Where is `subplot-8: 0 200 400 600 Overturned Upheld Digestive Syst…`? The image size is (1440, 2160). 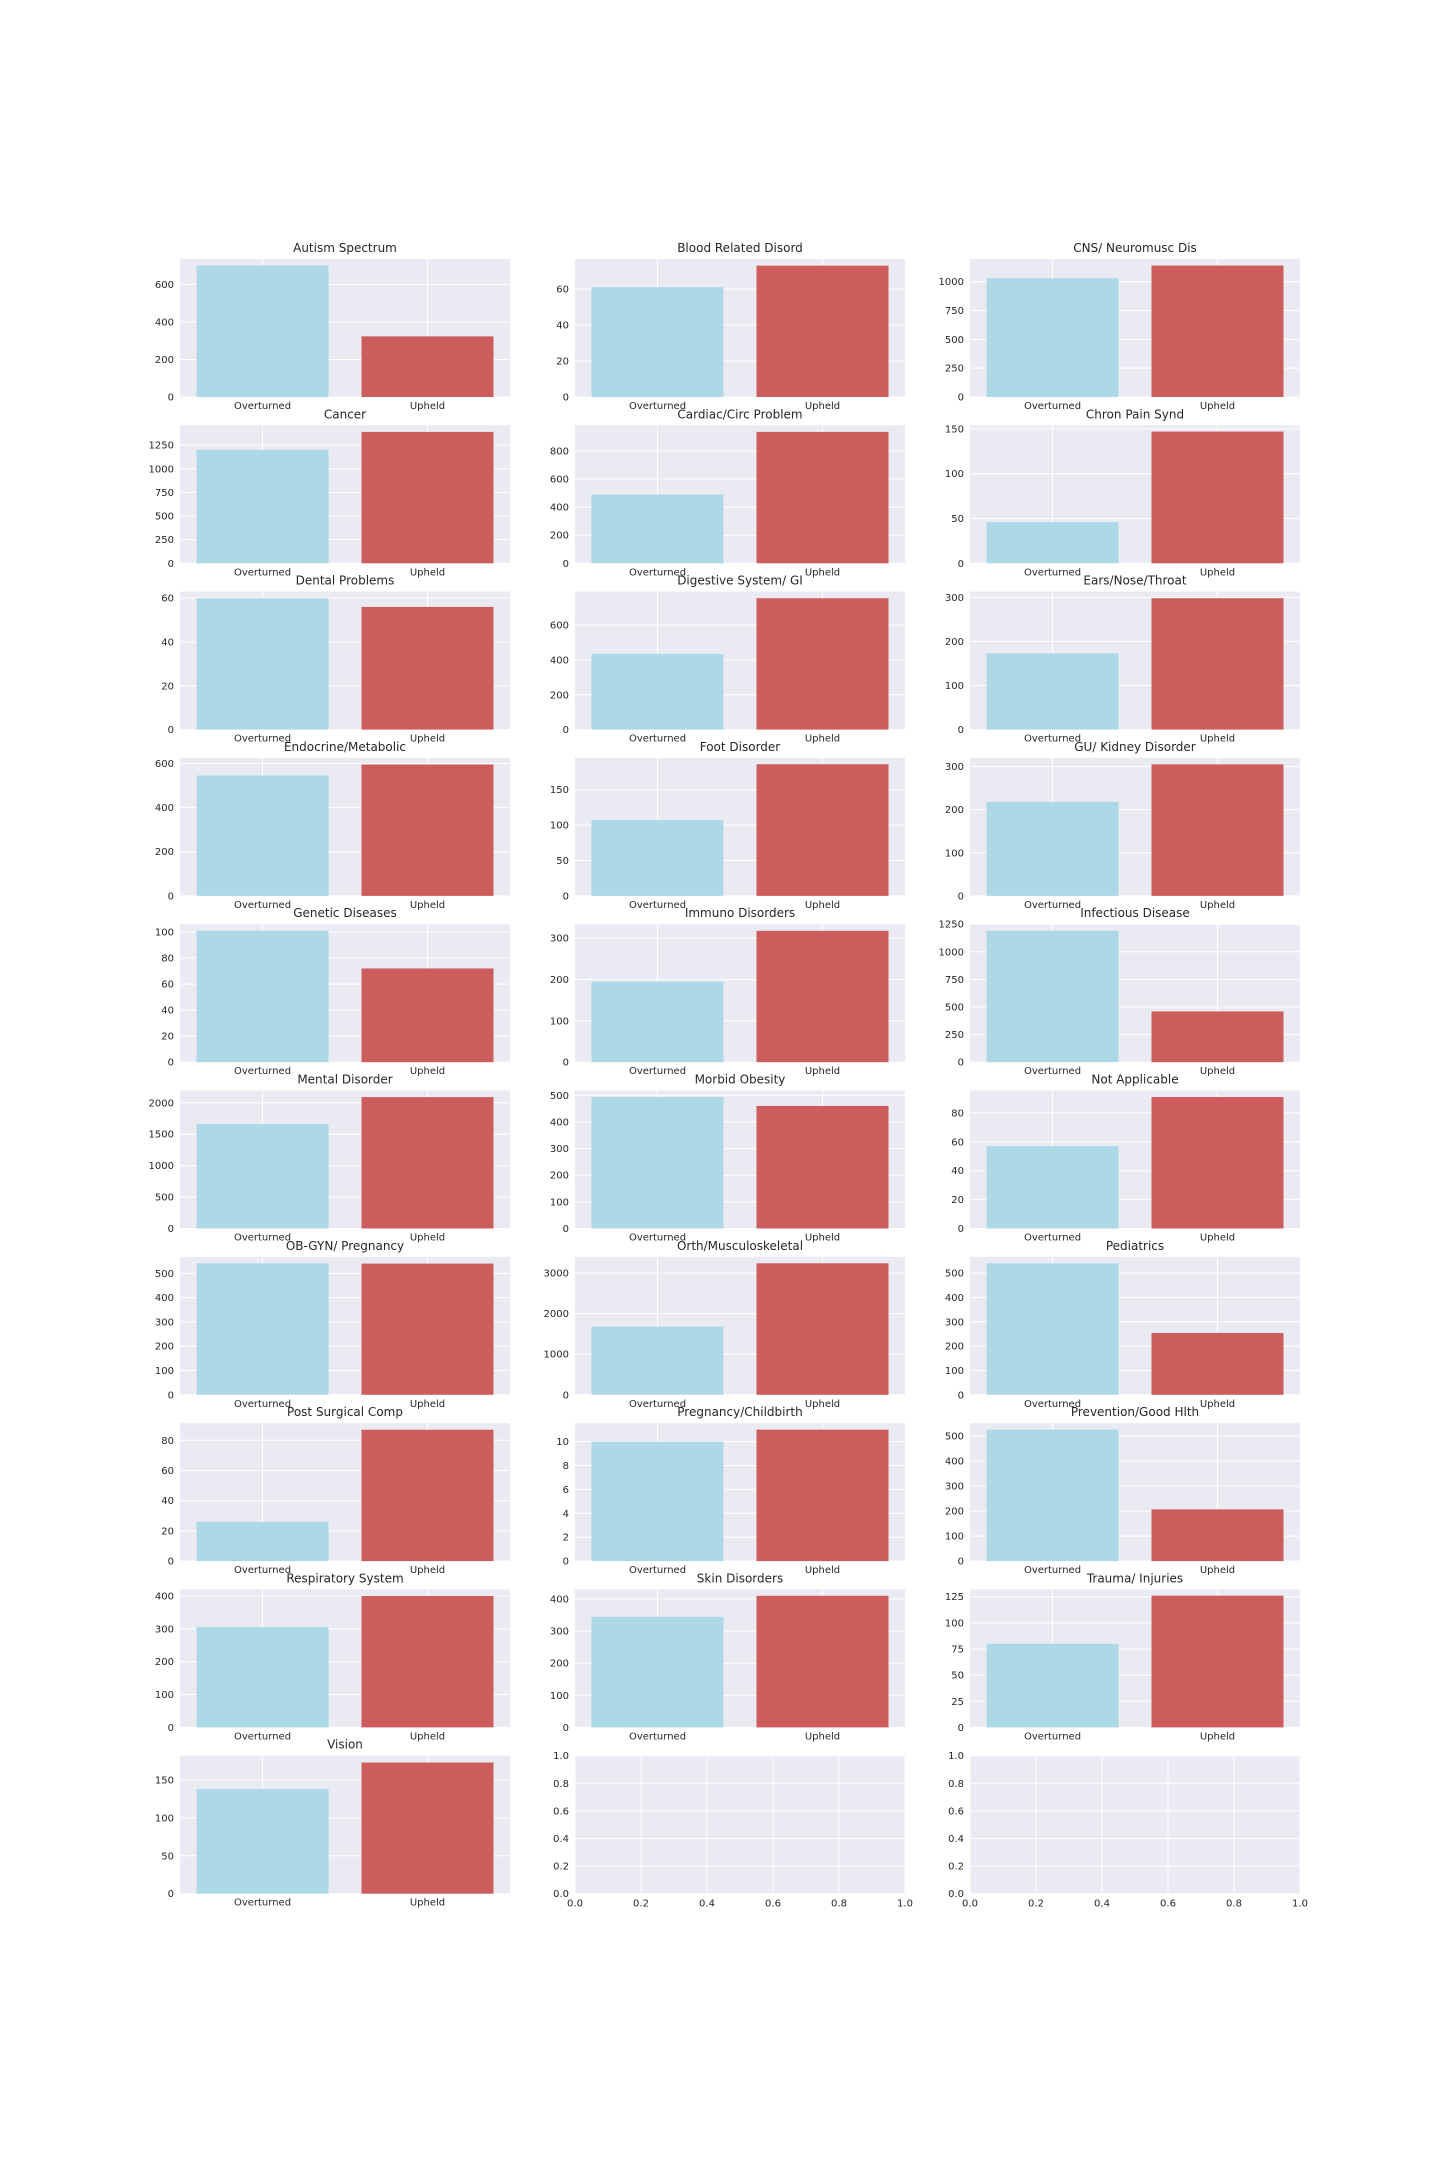
subplot-8: 0 200 400 600 Overturned Upheld Digestive Syst… is located at coordinates (727, 659).